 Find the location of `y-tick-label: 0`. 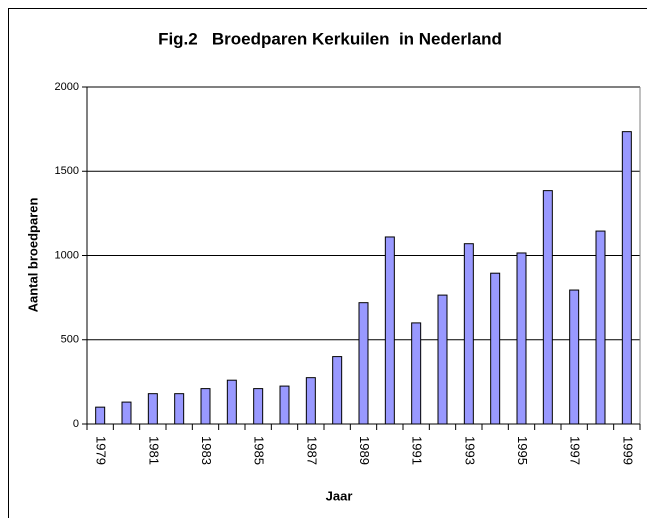

y-tick-label: 0 is located at coordinates (76, 424).